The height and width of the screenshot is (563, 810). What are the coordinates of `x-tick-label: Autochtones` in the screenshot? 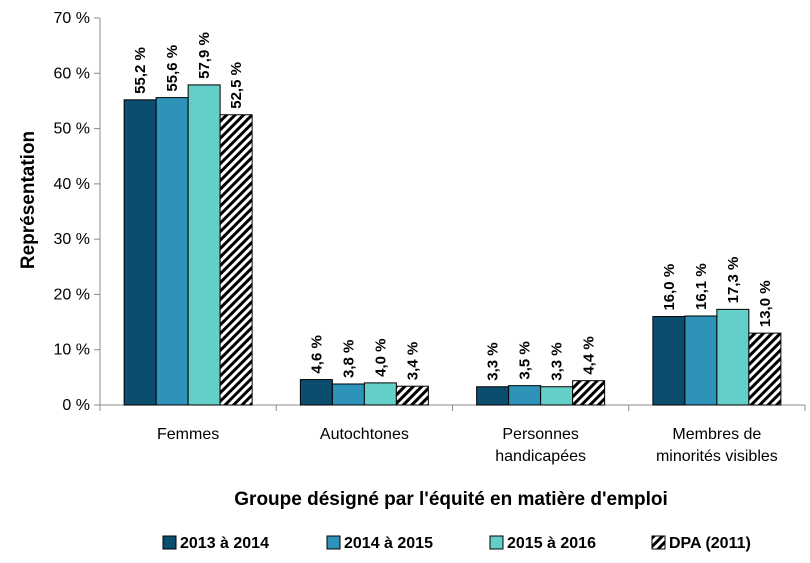 It's located at (364, 434).